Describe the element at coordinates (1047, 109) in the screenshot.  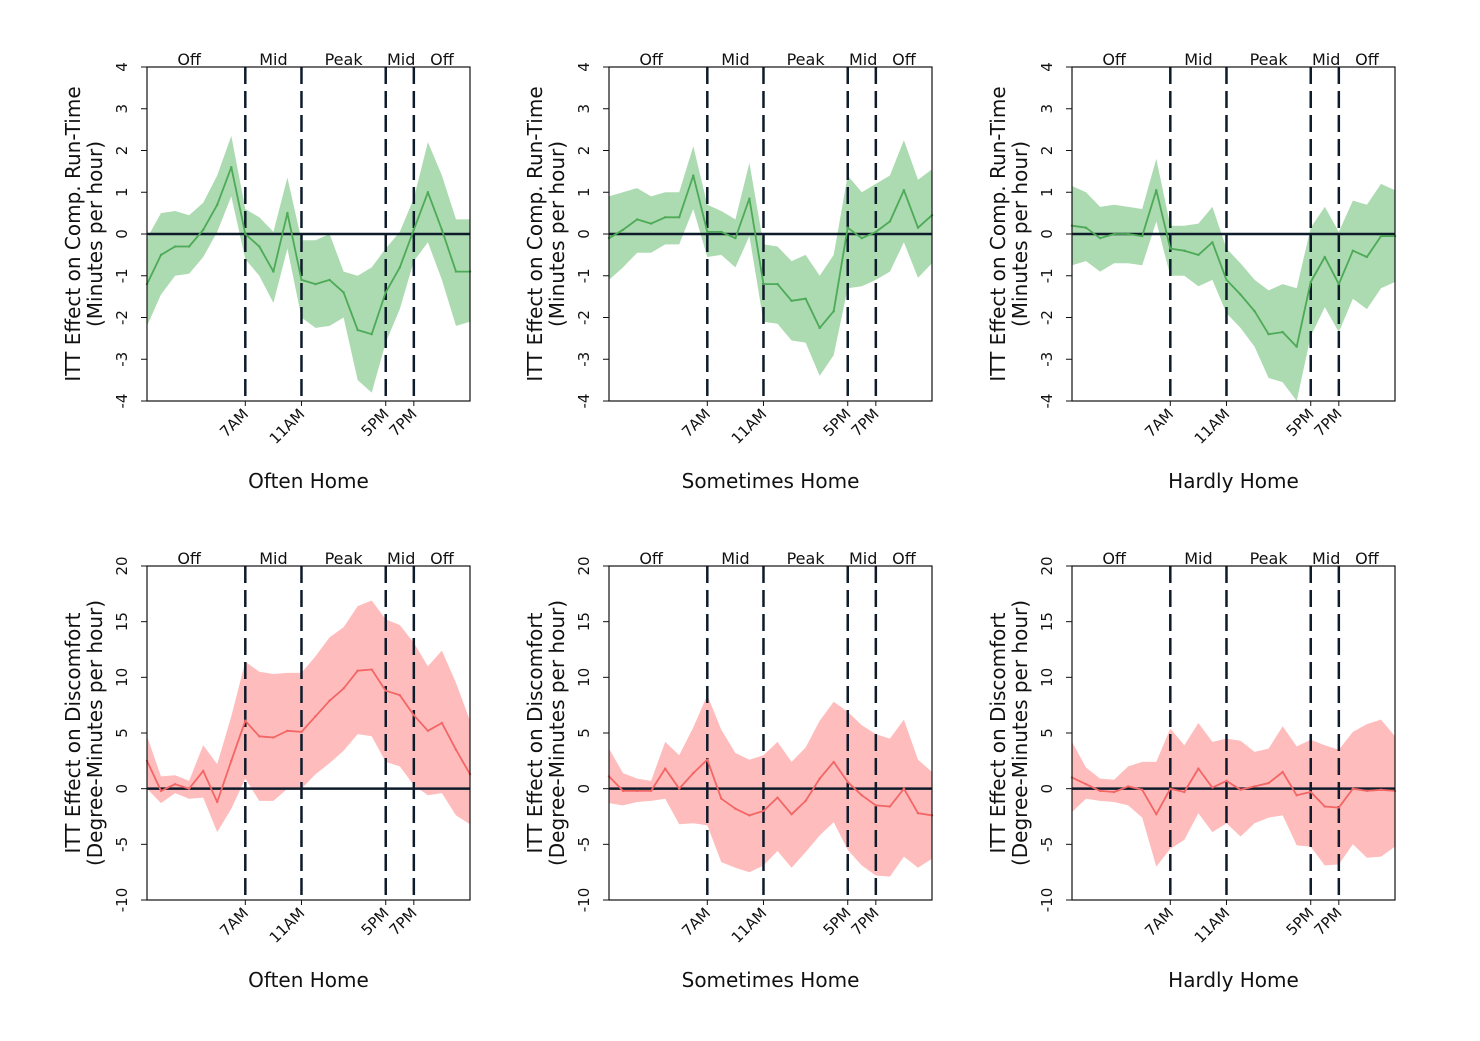
I see `panel-3-y-tick-label: 3` at that location.